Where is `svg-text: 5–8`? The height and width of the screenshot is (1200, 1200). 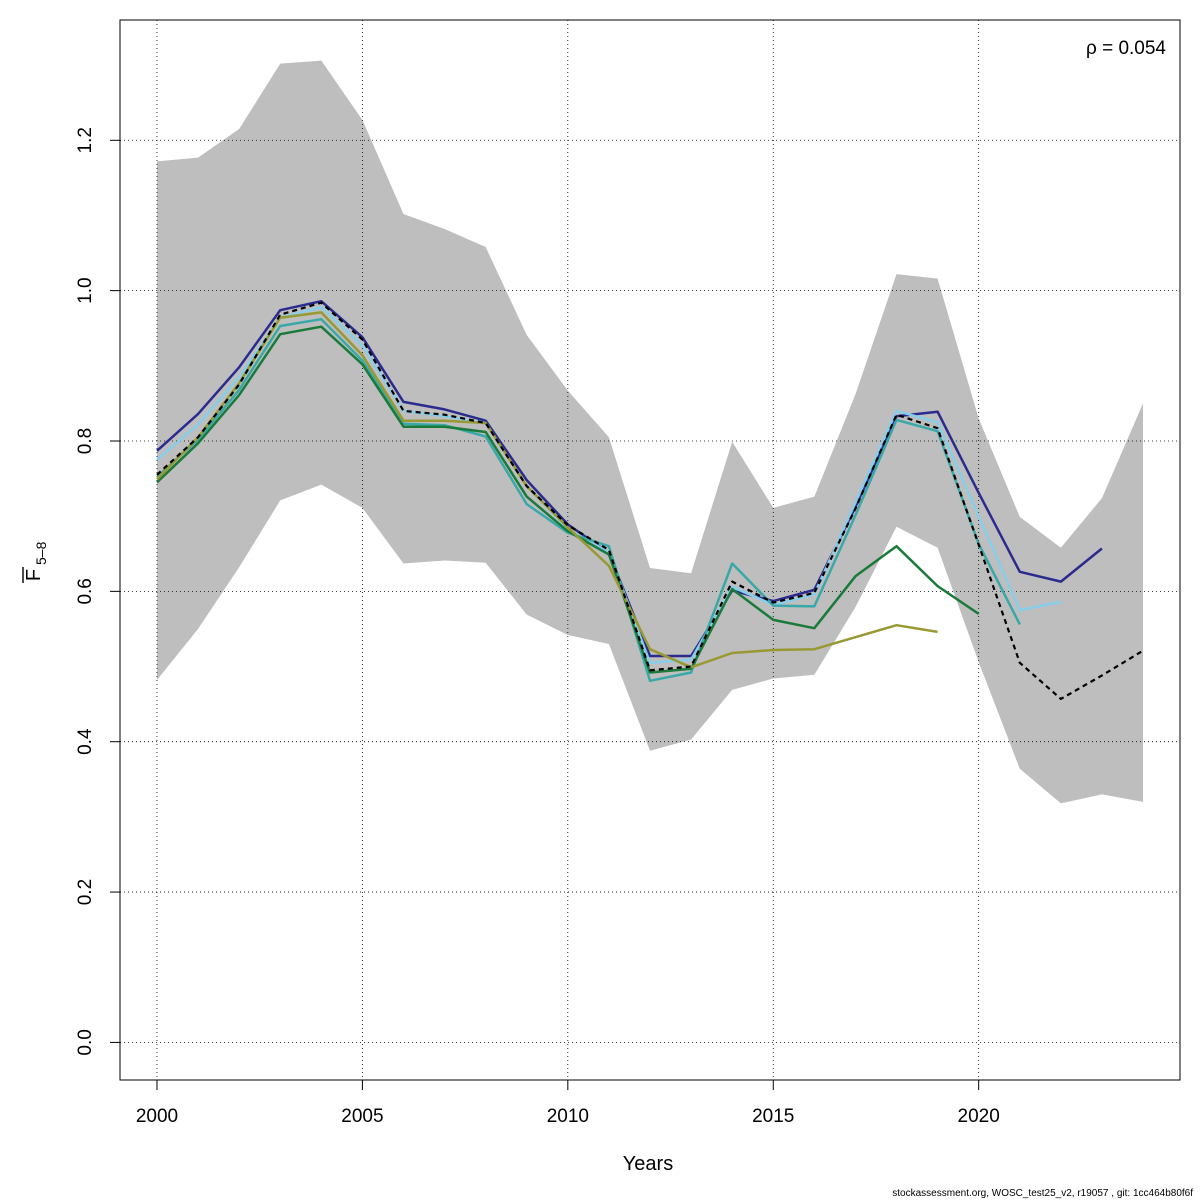
svg-text: 5–8 is located at coordinates (41, 553).